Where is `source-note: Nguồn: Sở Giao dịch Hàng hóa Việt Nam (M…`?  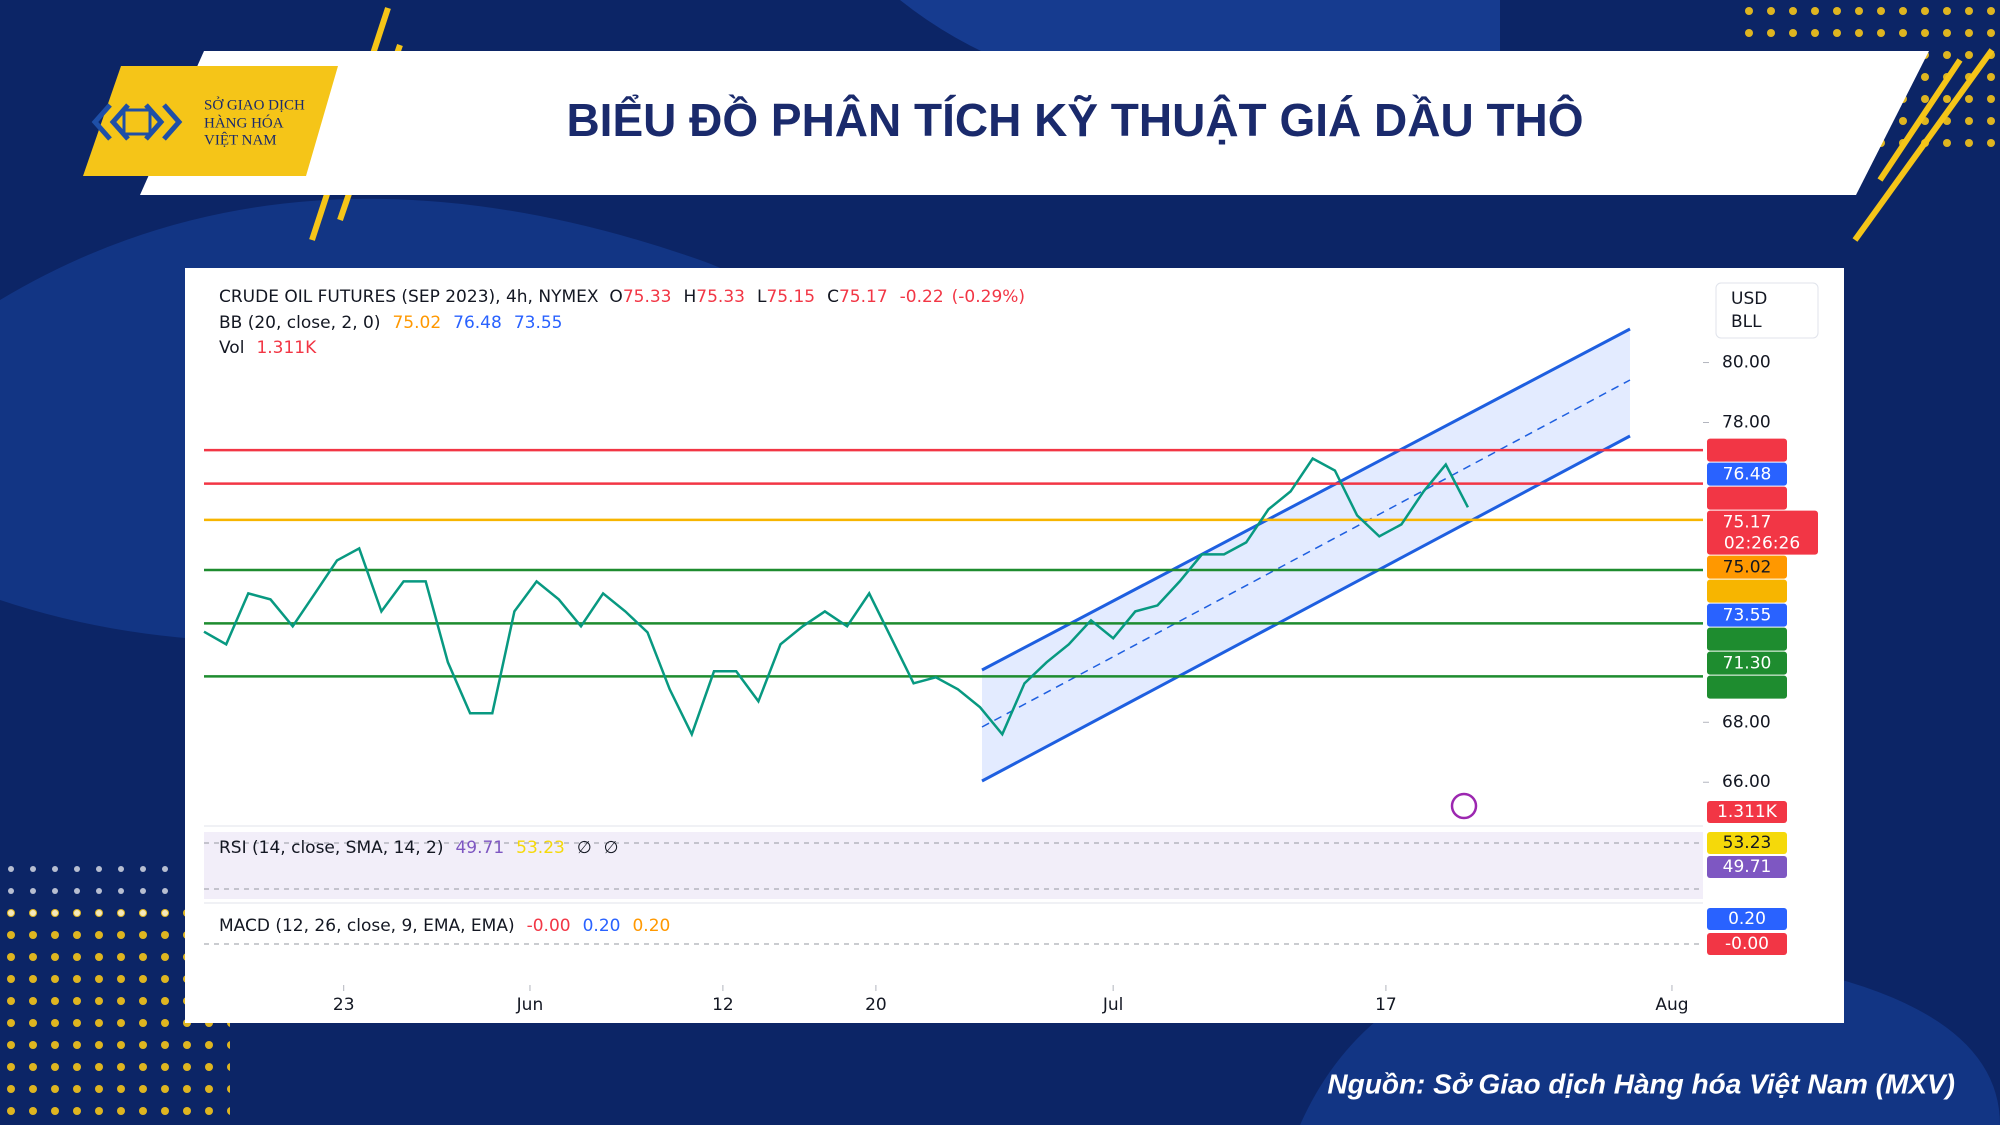 source-note: Nguồn: Sở Giao dịch Hàng hóa Việt Nam (M… is located at coordinates (1641, 1083).